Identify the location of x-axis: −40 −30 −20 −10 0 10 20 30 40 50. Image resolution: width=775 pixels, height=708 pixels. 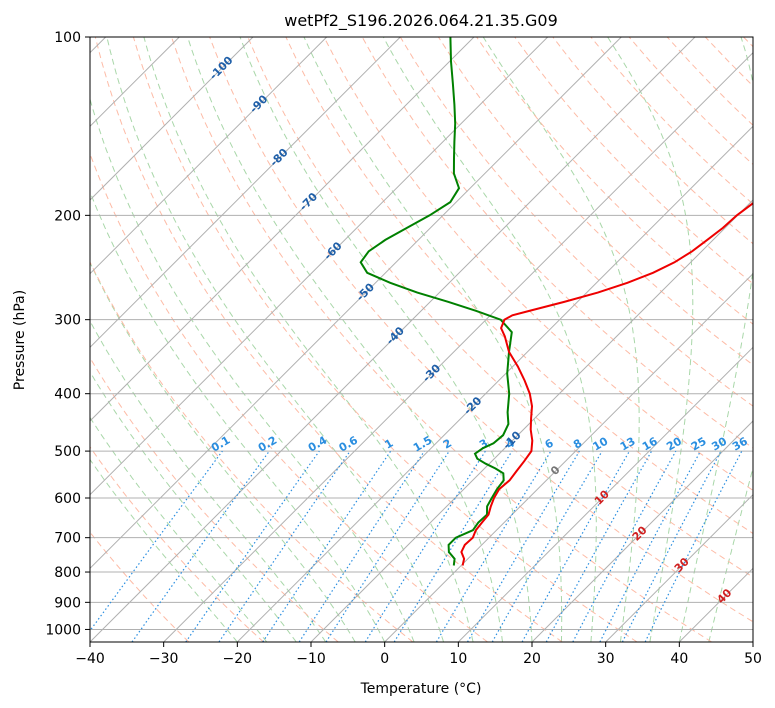
(418, 654).